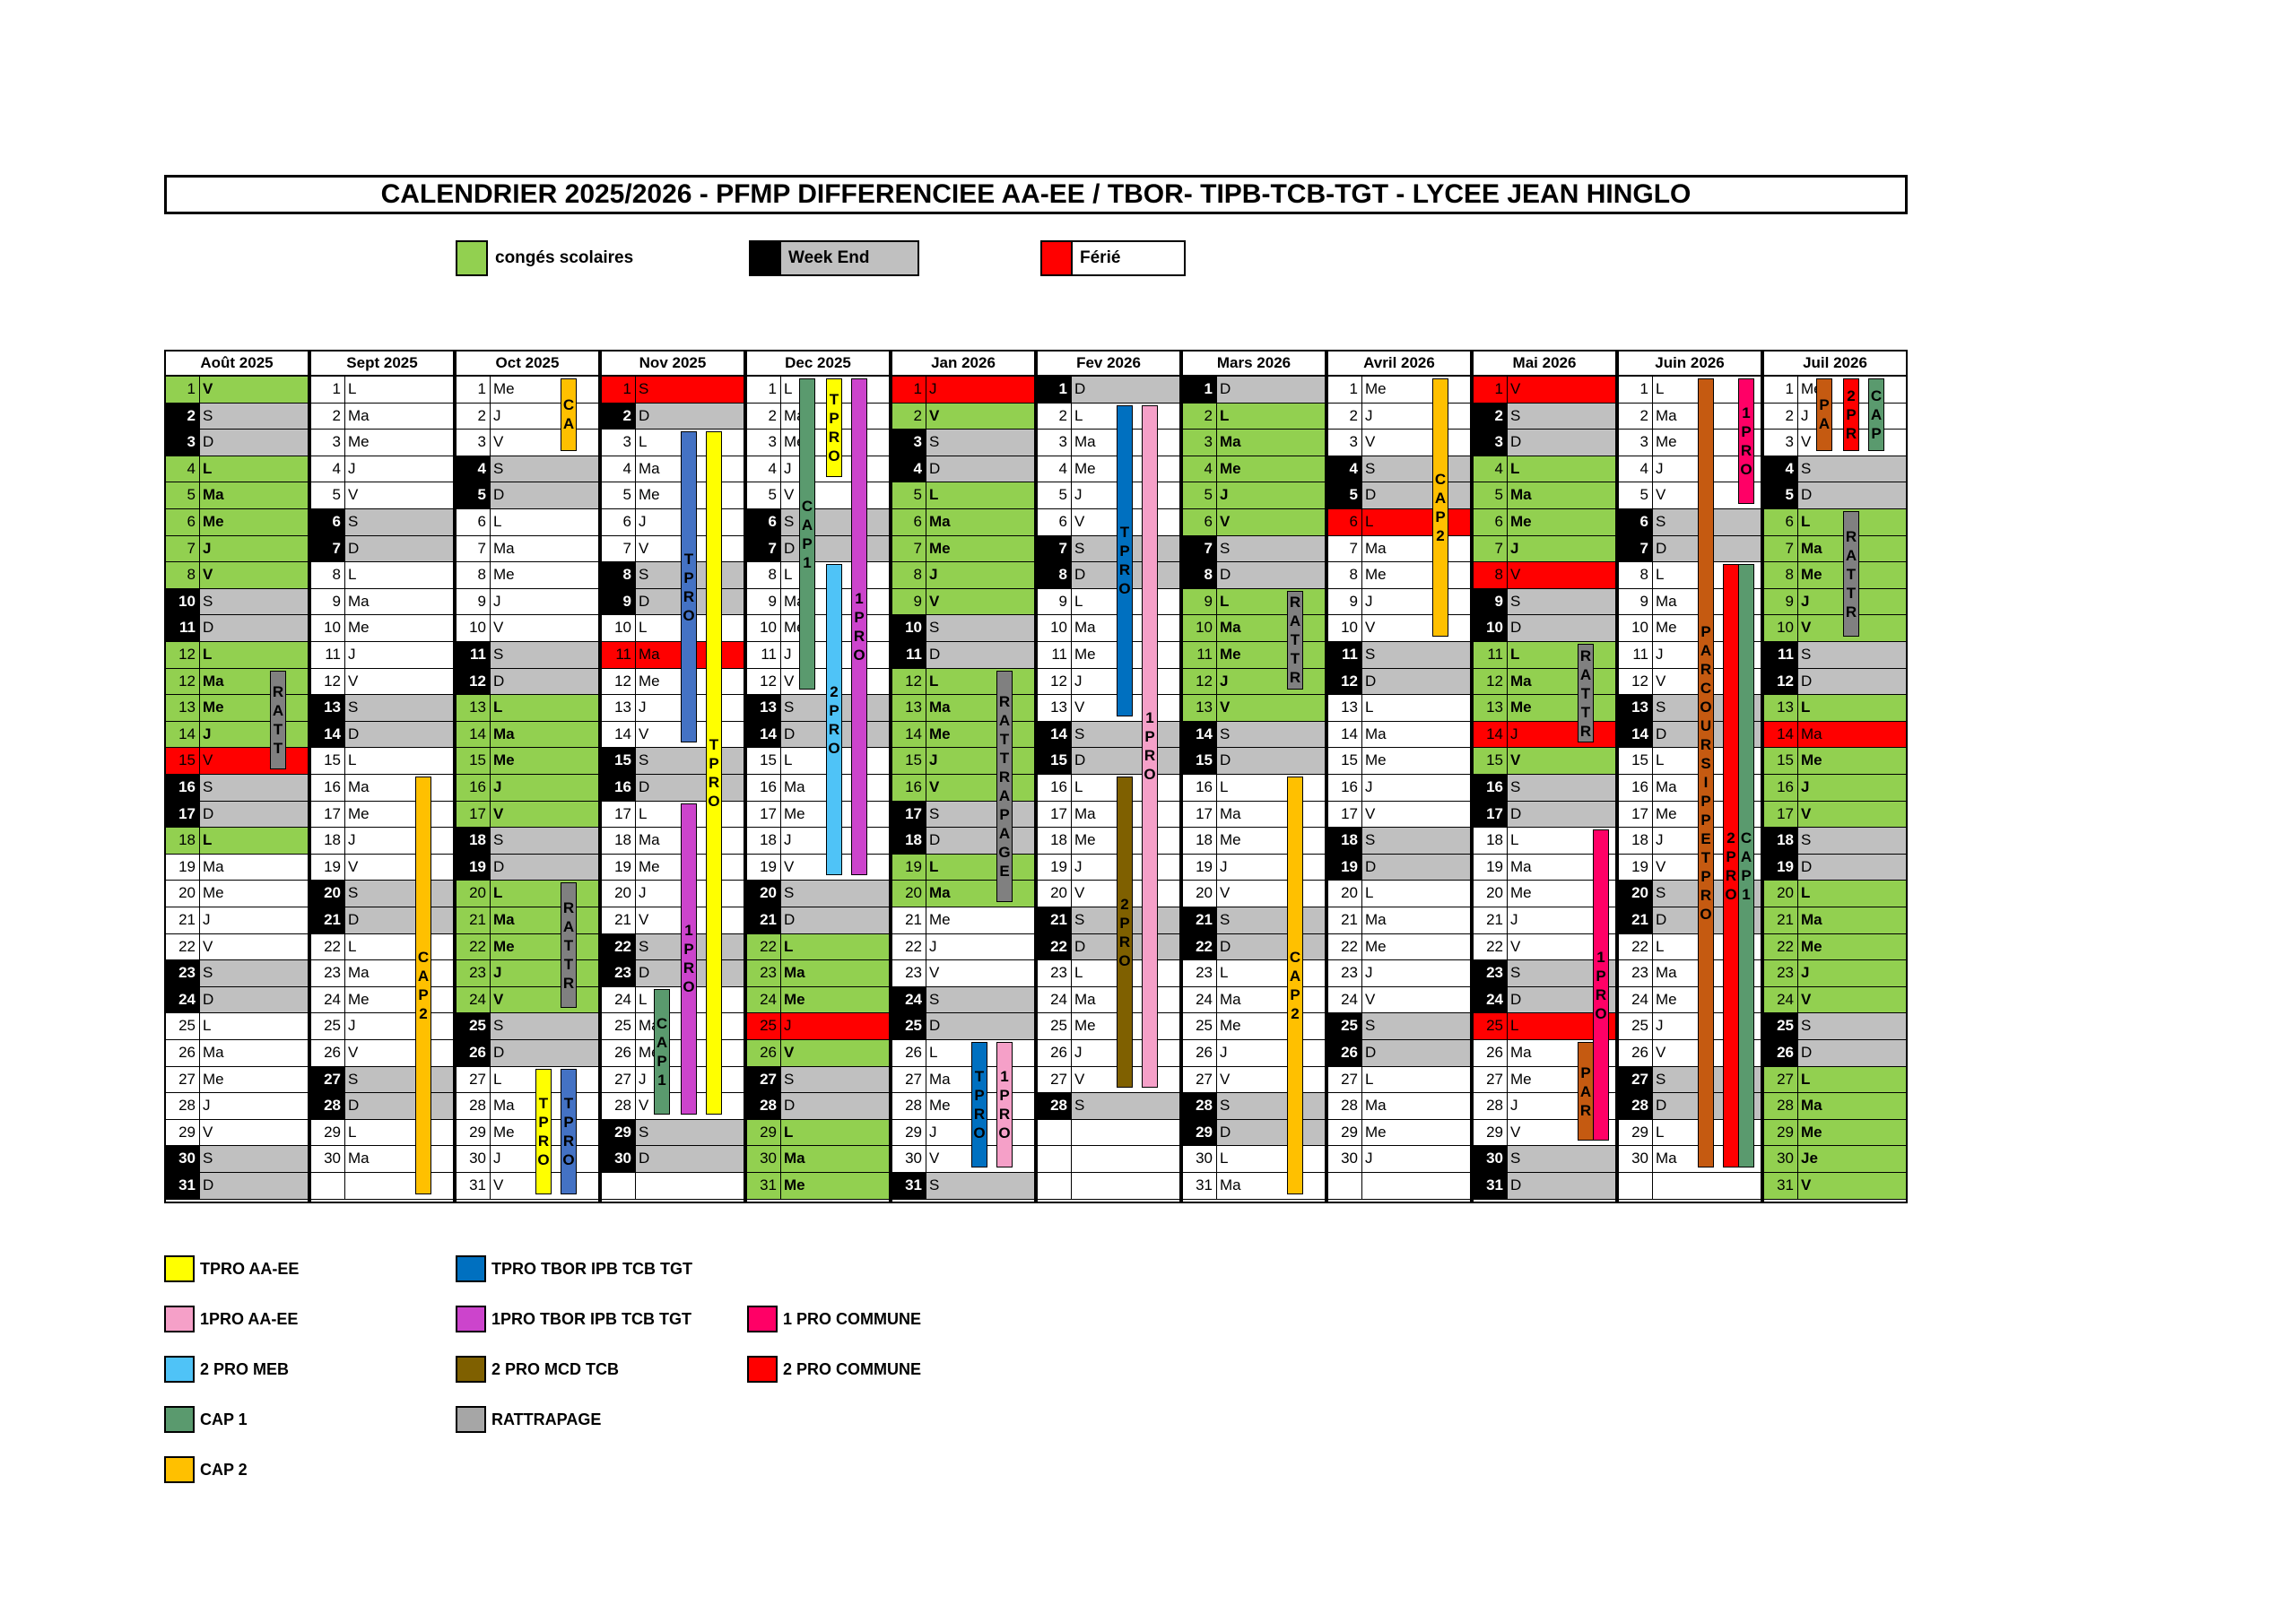 The width and height of the screenshot is (2296, 1623). I want to click on day-number: 15, so click(183, 761).